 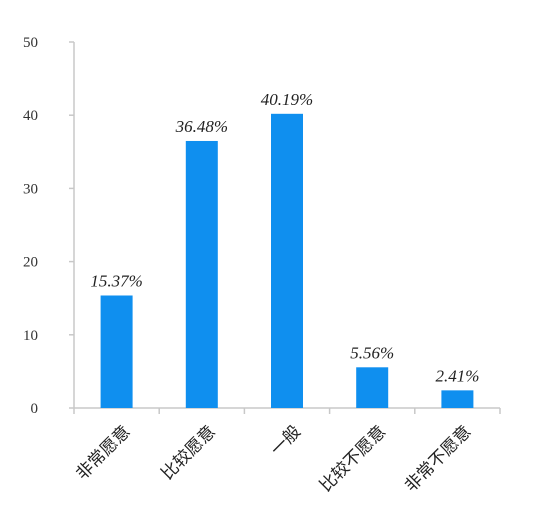 What do you see at coordinates (30, 116) in the screenshot?
I see `y-tick-label: 40` at bounding box center [30, 116].